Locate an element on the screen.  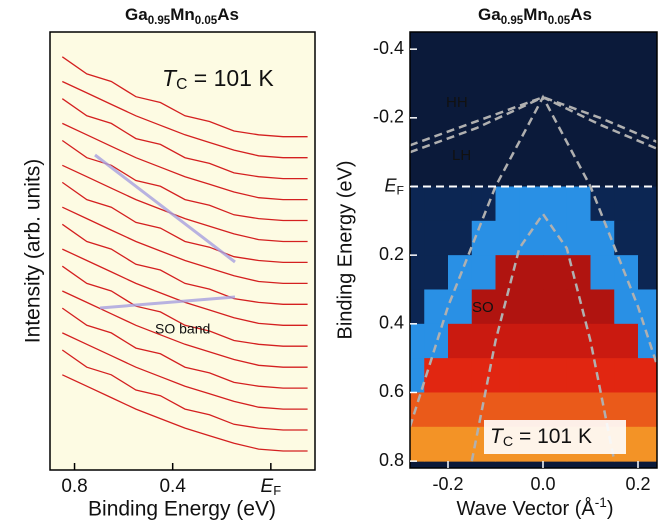
band-label: HH is located at coordinates (457, 102).